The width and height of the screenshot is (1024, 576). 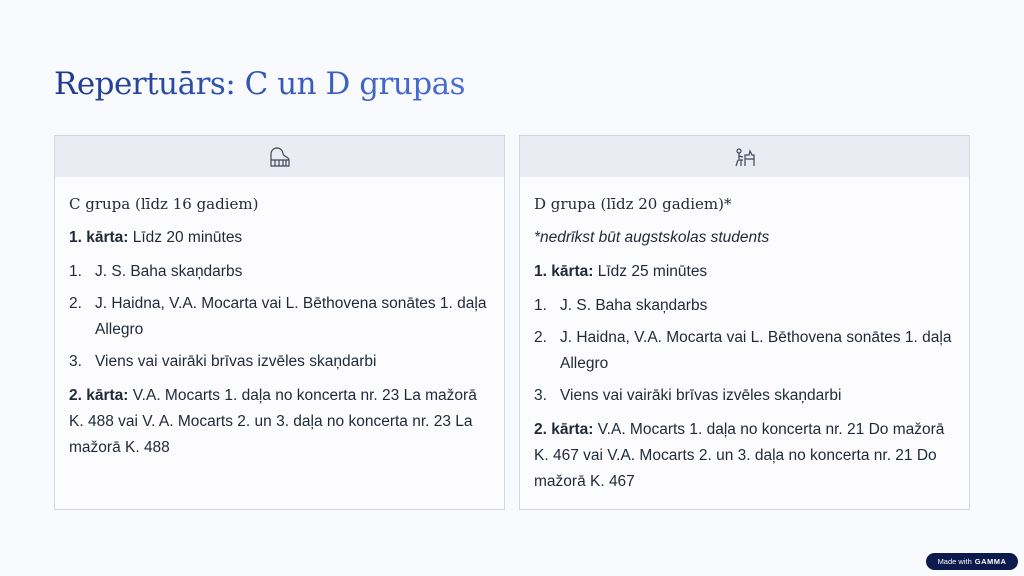 I want to click on piano-icon, so click(x=279, y=156).